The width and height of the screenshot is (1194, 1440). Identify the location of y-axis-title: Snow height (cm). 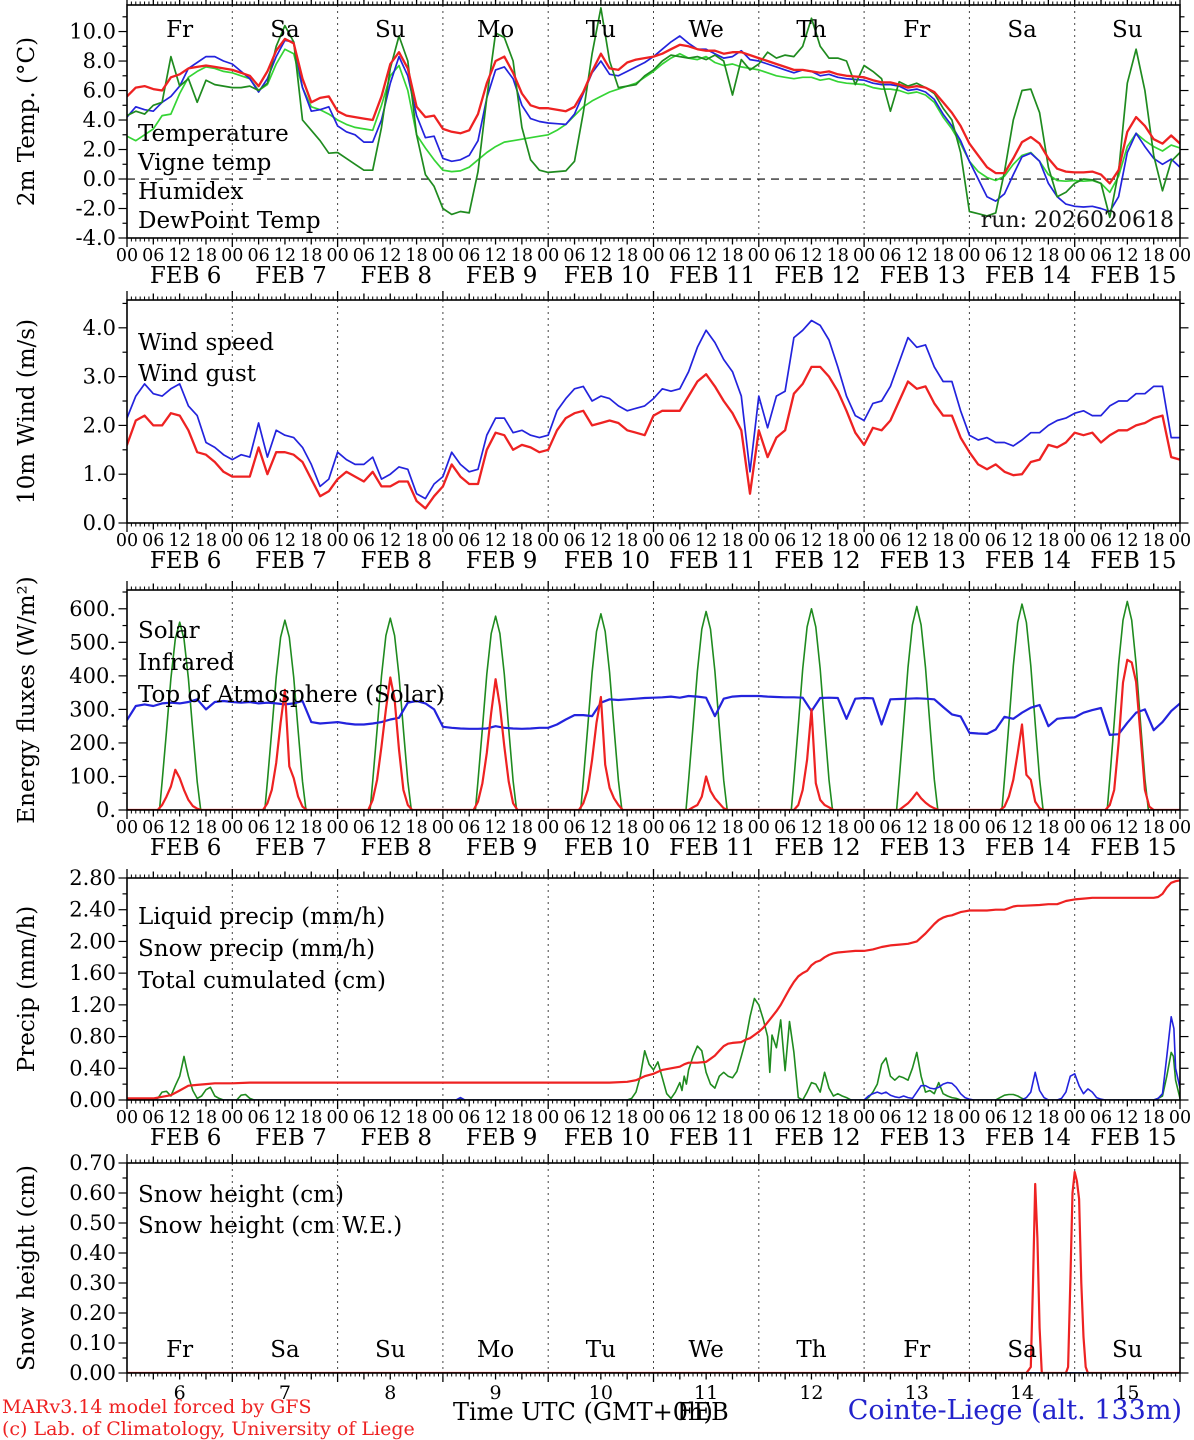
(27, 1268).